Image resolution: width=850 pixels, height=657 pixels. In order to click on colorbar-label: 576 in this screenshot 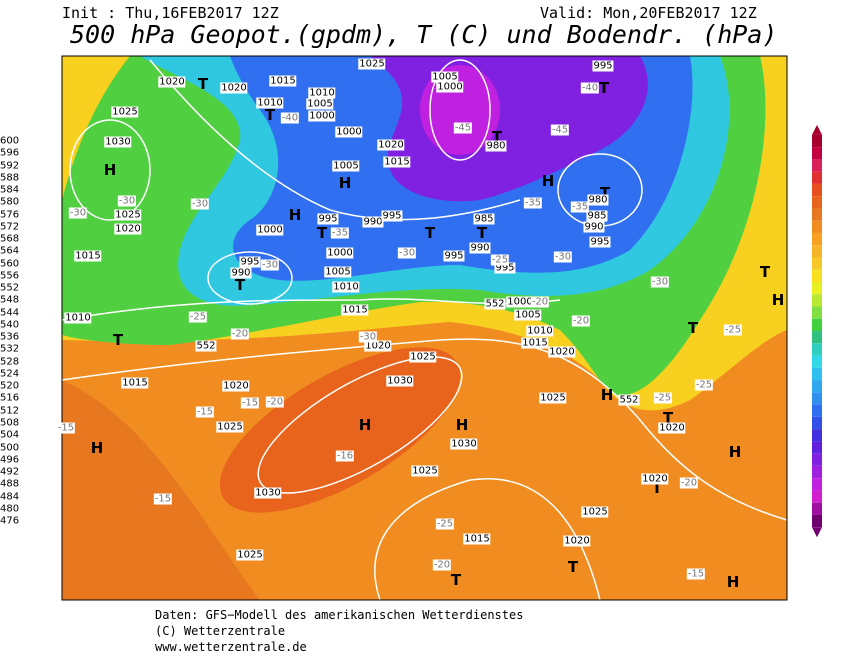, I will do `click(10, 215)`.